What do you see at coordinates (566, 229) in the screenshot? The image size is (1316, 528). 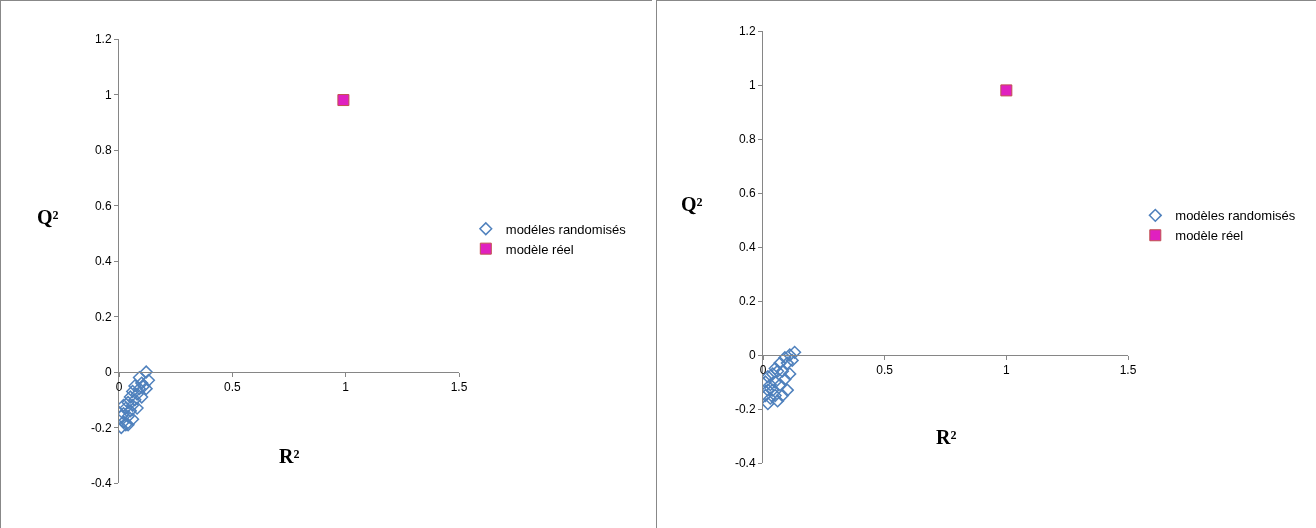 I see `legend-label: modéles randomisés` at bounding box center [566, 229].